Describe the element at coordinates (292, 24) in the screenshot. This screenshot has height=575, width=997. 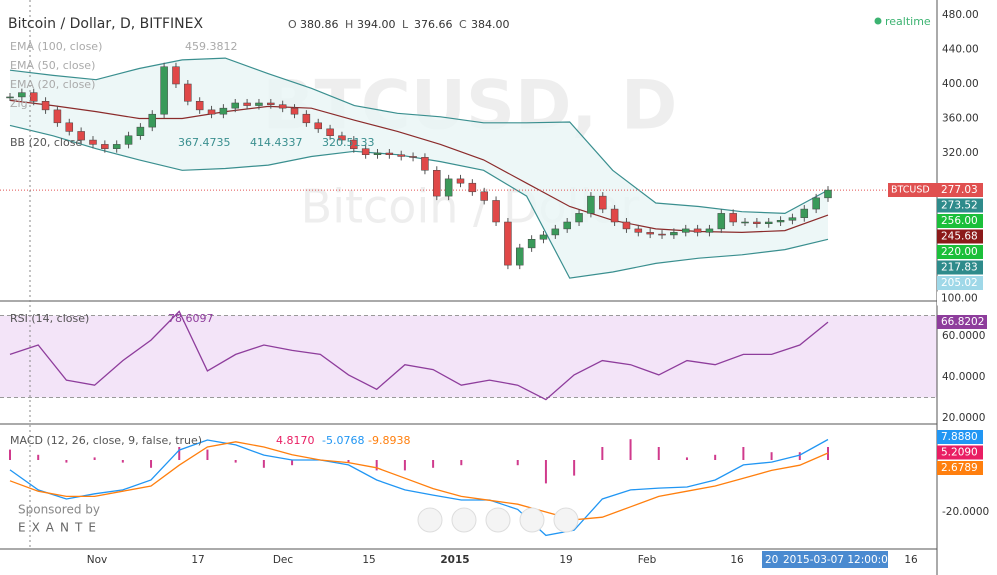
I see `ohlc-key: O` at that location.